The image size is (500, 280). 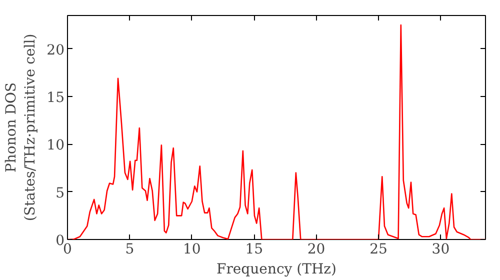 What do you see at coordinates (192, 250) in the screenshot?
I see `x-tick-label: 10` at bounding box center [192, 250].